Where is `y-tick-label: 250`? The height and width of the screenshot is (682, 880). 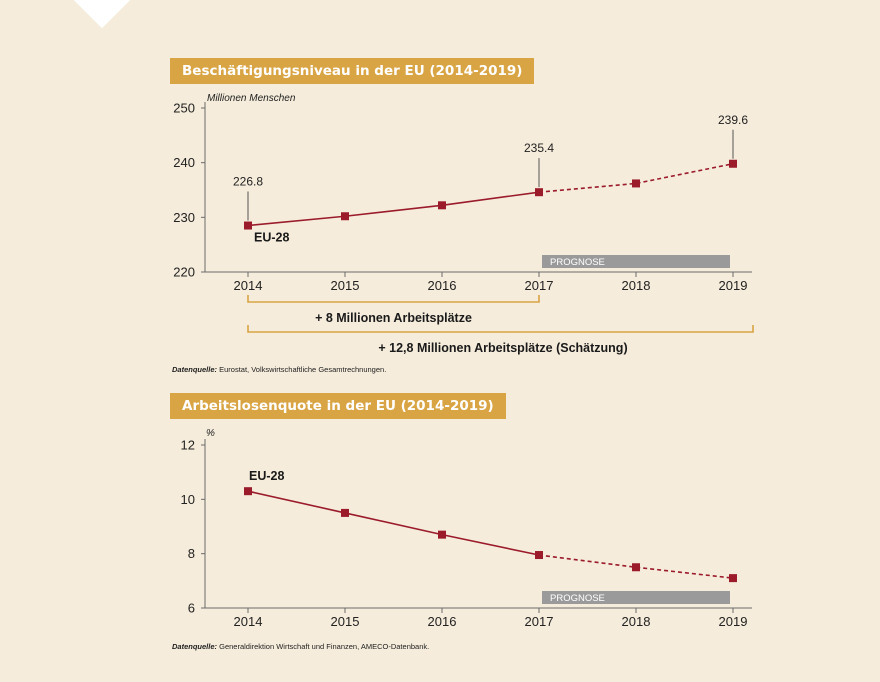
y-tick-label: 250 is located at coordinates (184, 108).